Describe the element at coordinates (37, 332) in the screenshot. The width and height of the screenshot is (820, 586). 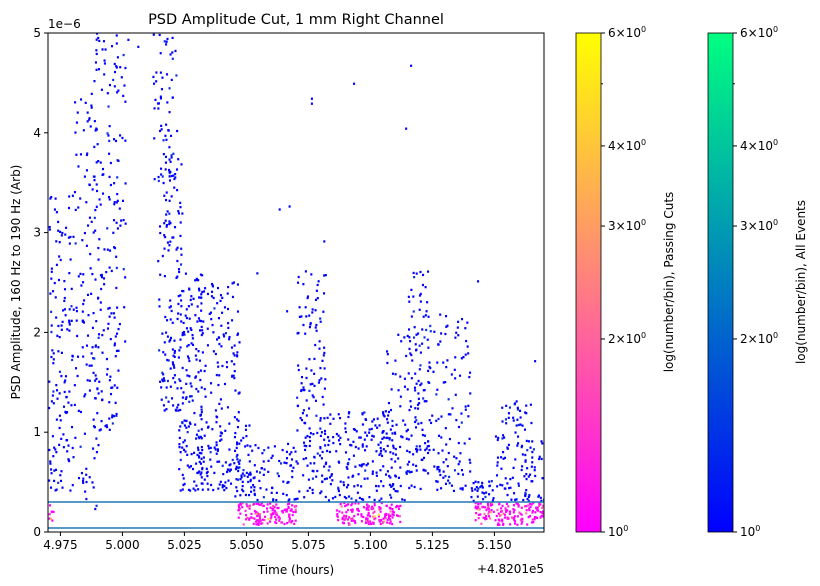
I see `y-tick-label: 2` at that location.